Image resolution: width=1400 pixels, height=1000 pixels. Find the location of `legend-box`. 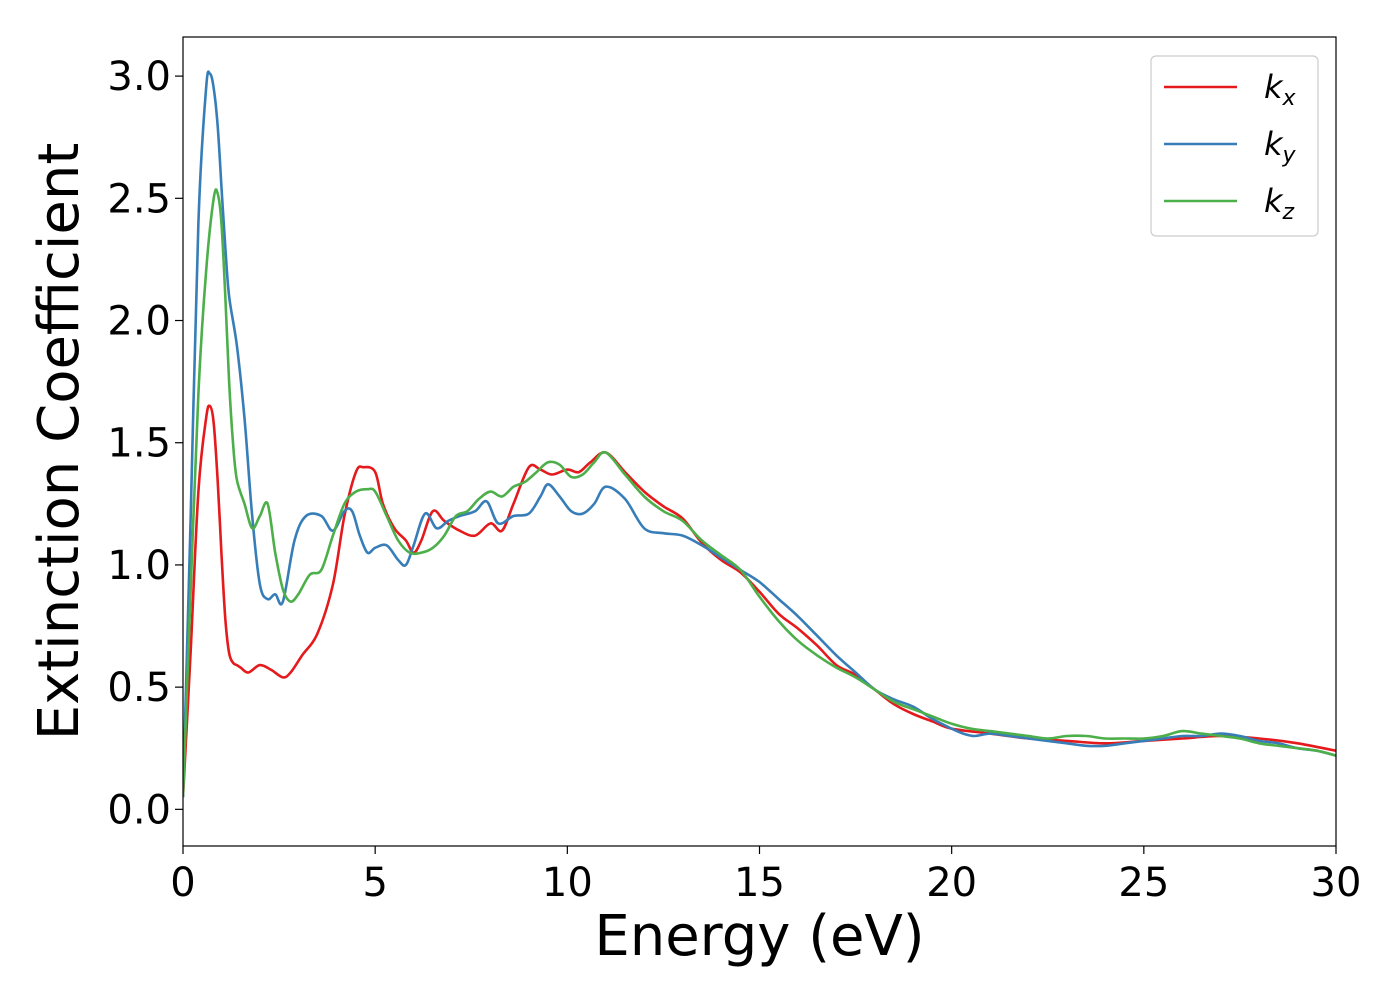

legend-box is located at coordinates (1234, 146).